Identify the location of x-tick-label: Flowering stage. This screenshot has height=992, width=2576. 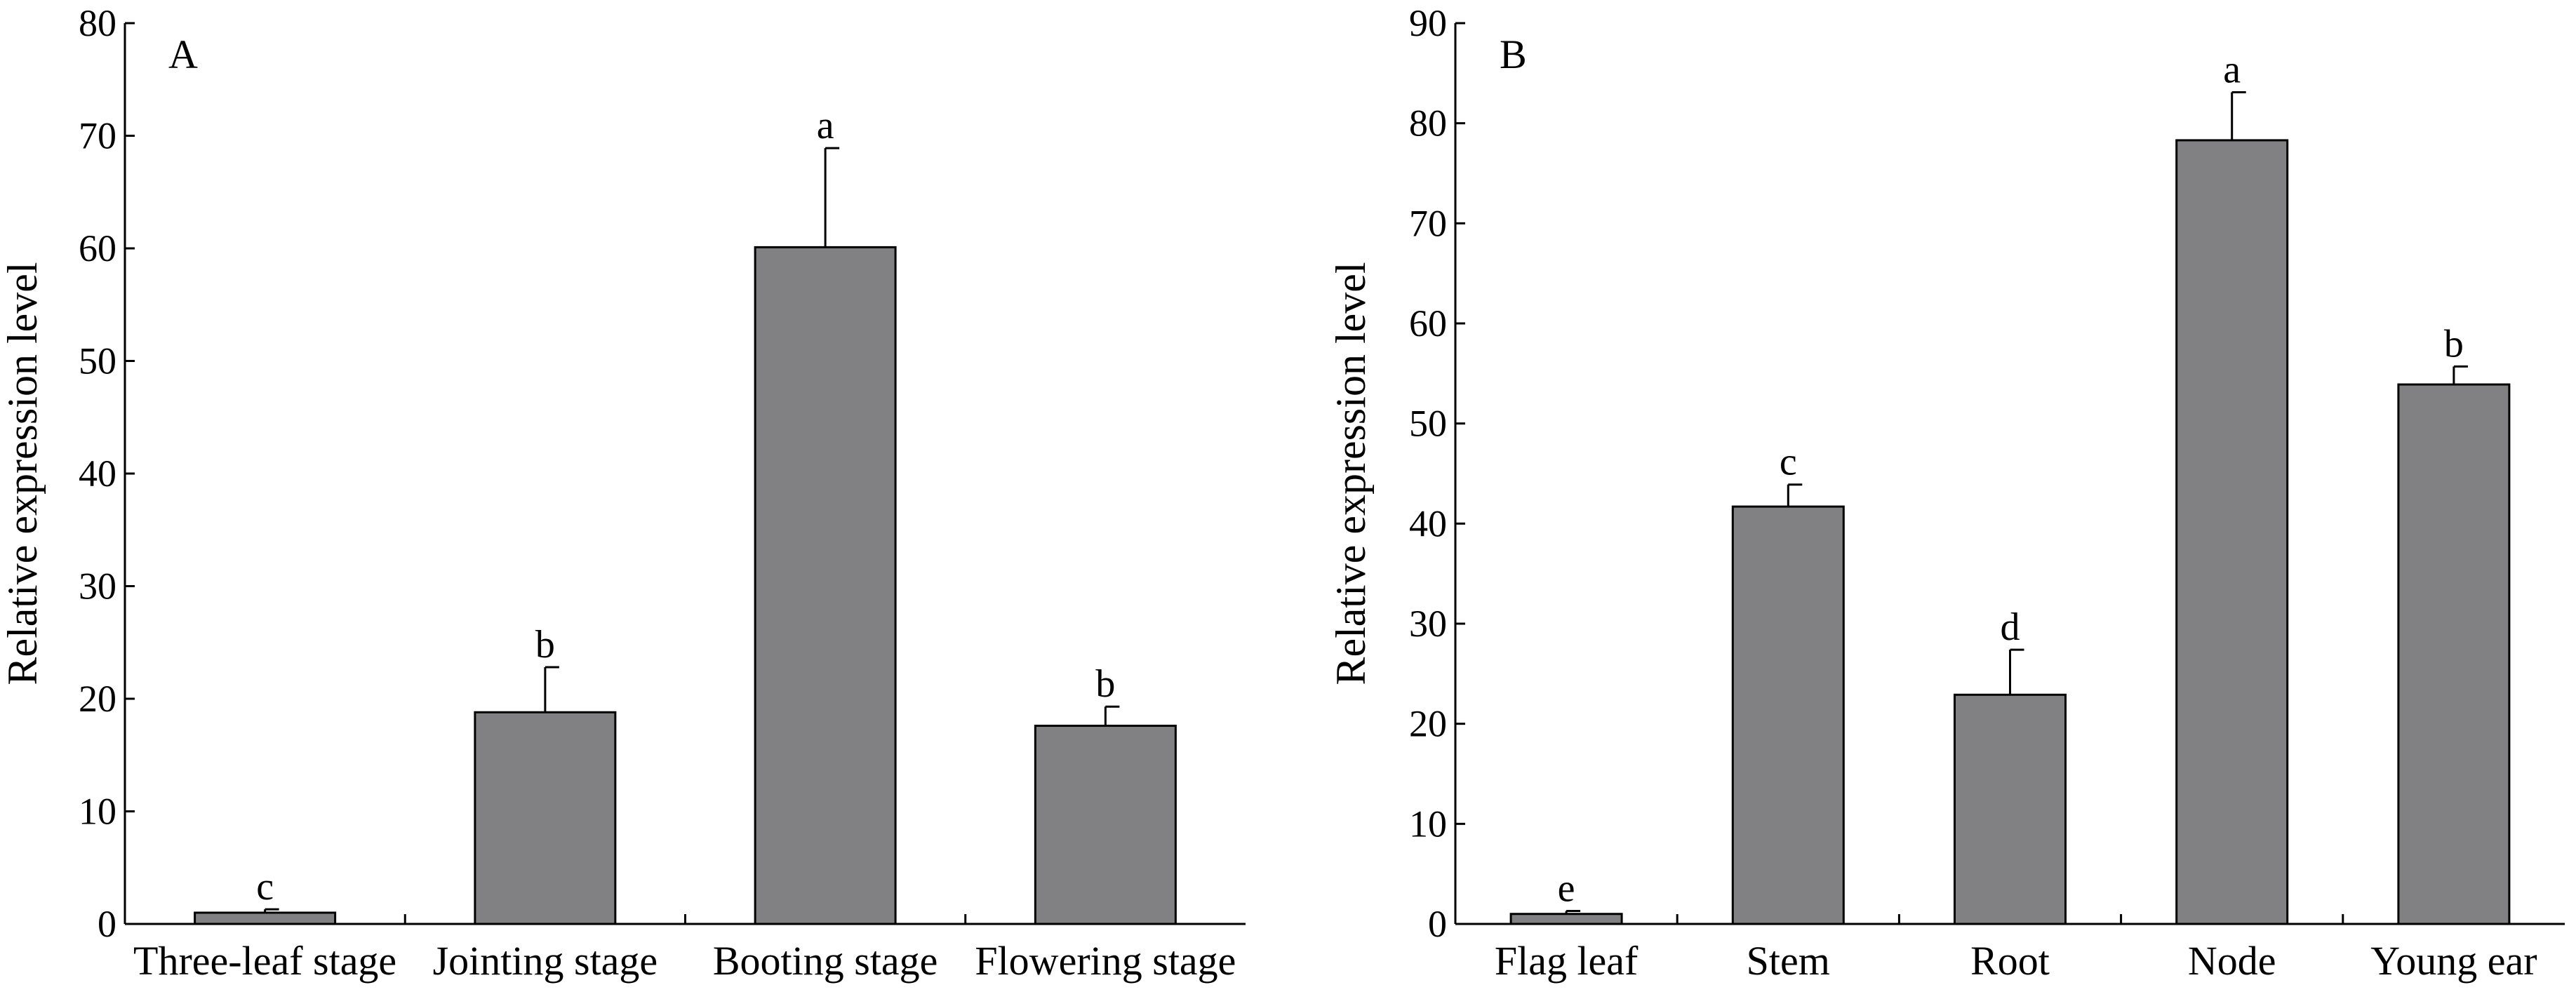
(1106, 961).